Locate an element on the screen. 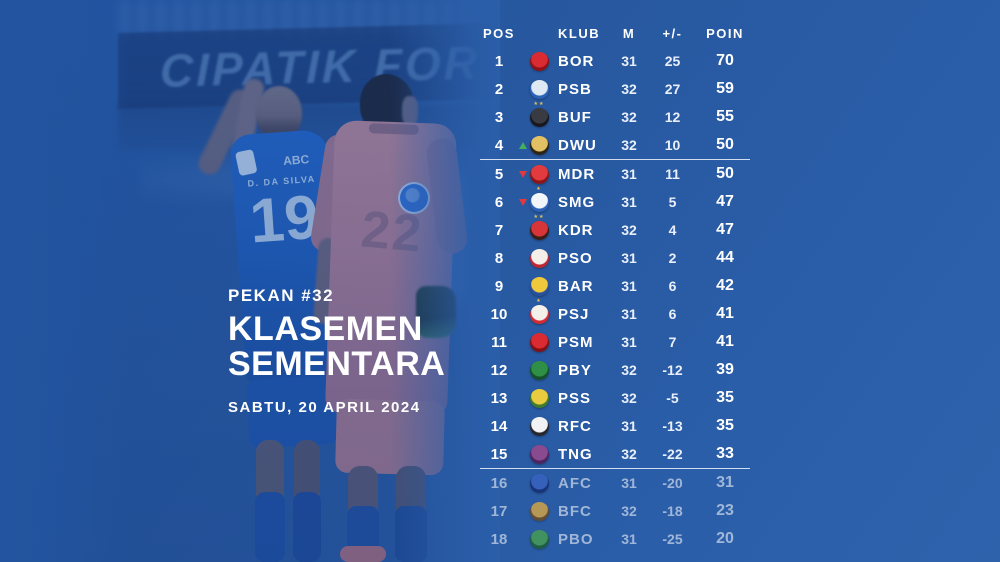 This screenshot has height=562, width=1000. position-number: 9 is located at coordinates (499, 286).